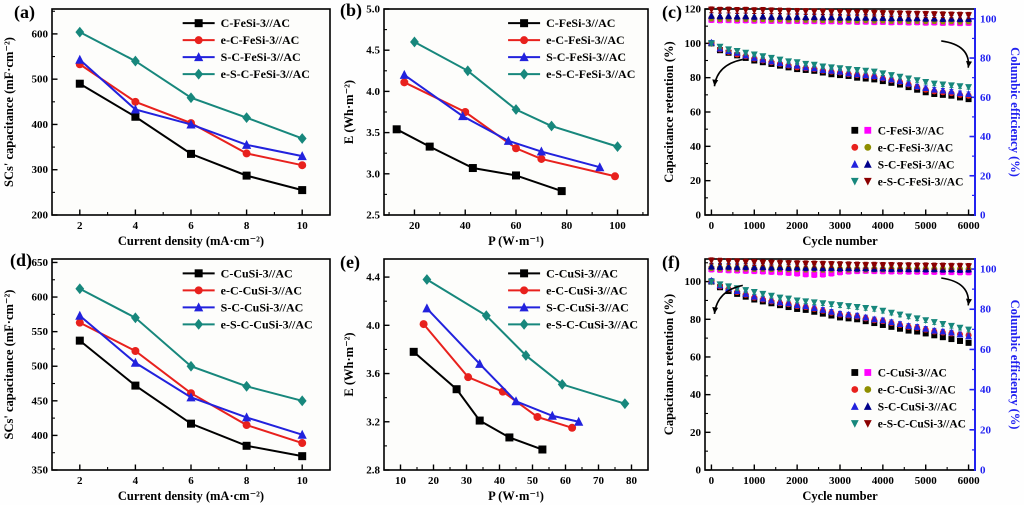 This screenshot has height=505, width=1024. What do you see at coordinates (1015, 365) in the screenshot?
I see `svg-text: Columbic efficiency (%)` at bounding box center [1015, 365].